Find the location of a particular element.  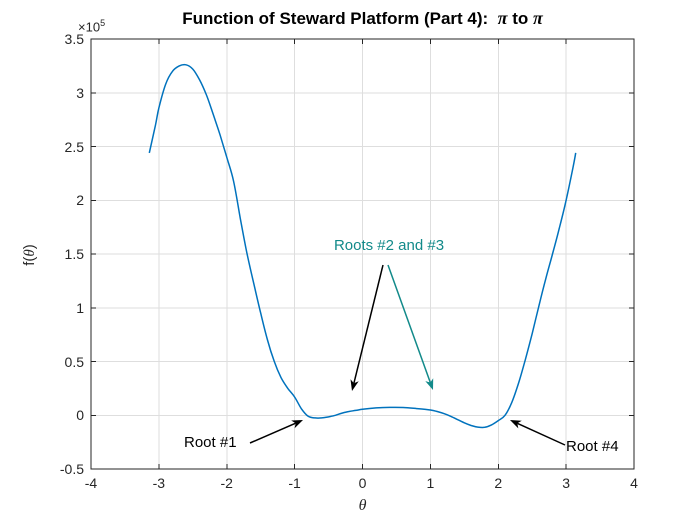

y-axis-exponent-label: ×10⁵ is located at coordinates (91, 26).